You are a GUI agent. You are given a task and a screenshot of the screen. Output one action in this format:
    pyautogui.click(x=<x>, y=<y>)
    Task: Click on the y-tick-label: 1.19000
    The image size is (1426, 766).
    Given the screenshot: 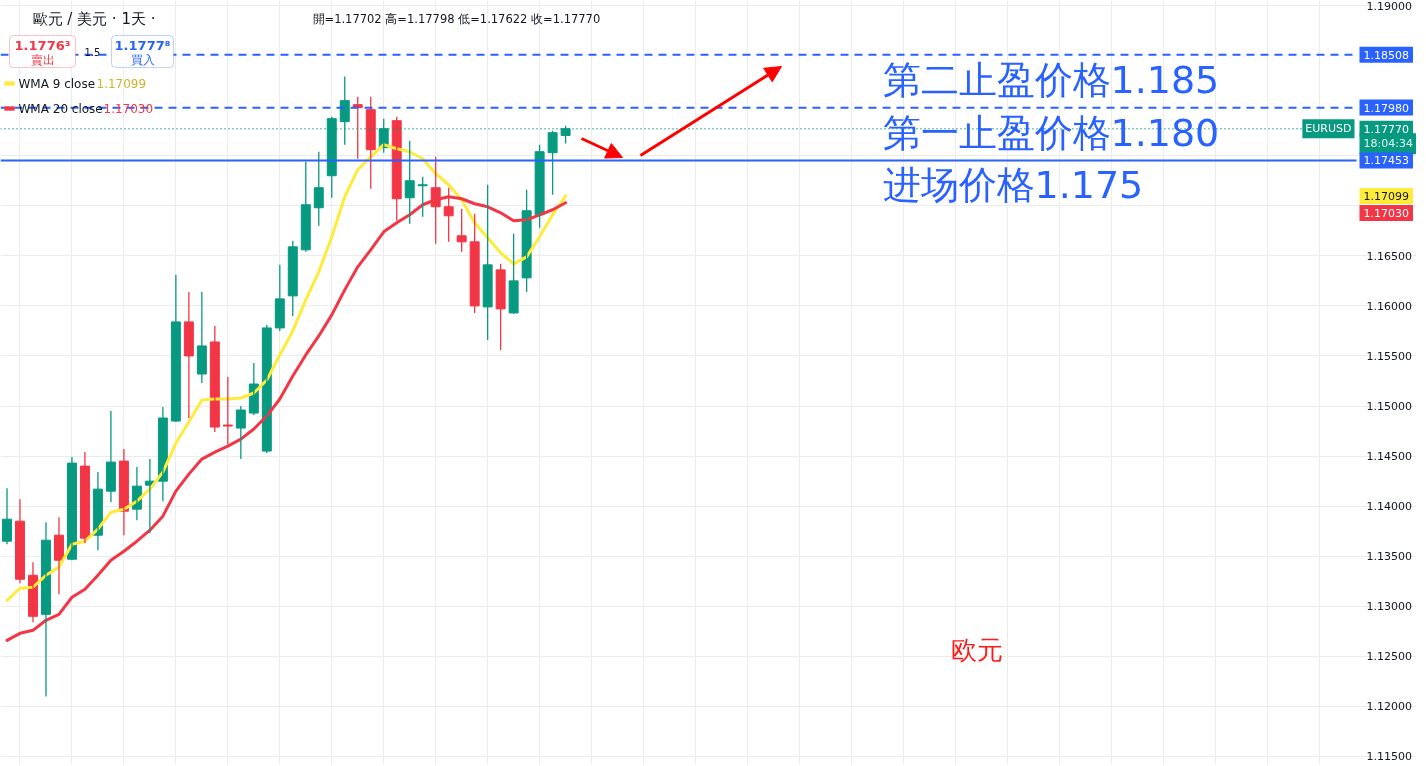 What is the action you would take?
    pyautogui.click(x=1389, y=6)
    